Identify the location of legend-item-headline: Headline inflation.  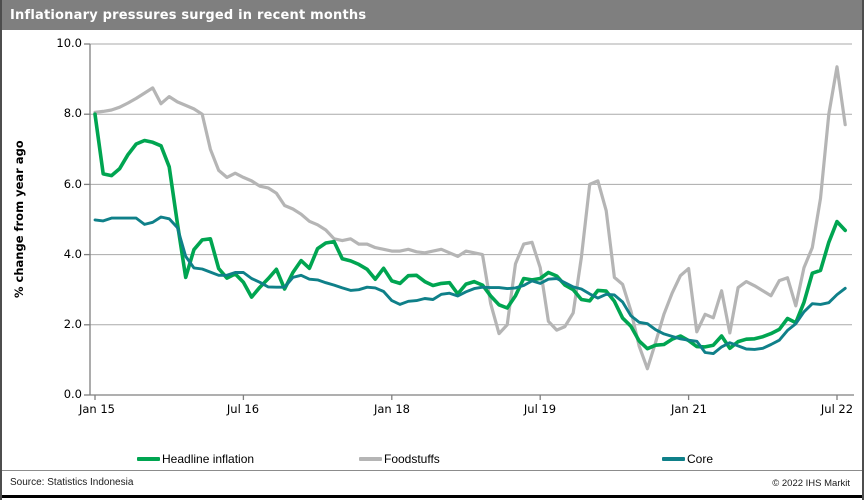
(195, 459).